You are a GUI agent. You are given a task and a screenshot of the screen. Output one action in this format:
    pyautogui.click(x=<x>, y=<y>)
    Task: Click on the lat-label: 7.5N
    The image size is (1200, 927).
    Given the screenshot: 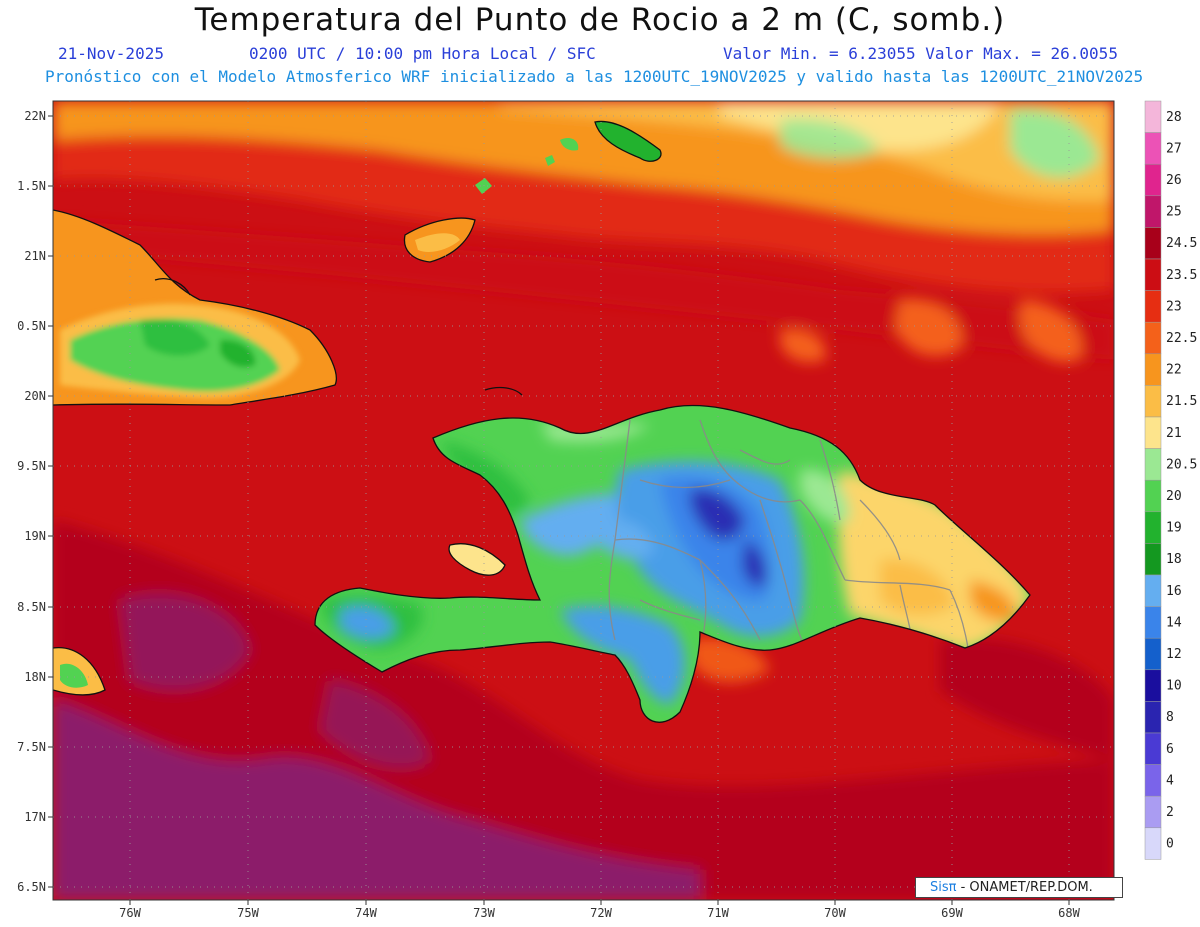 What is the action you would take?
    pyautogui.click(x=31, y=747)
    